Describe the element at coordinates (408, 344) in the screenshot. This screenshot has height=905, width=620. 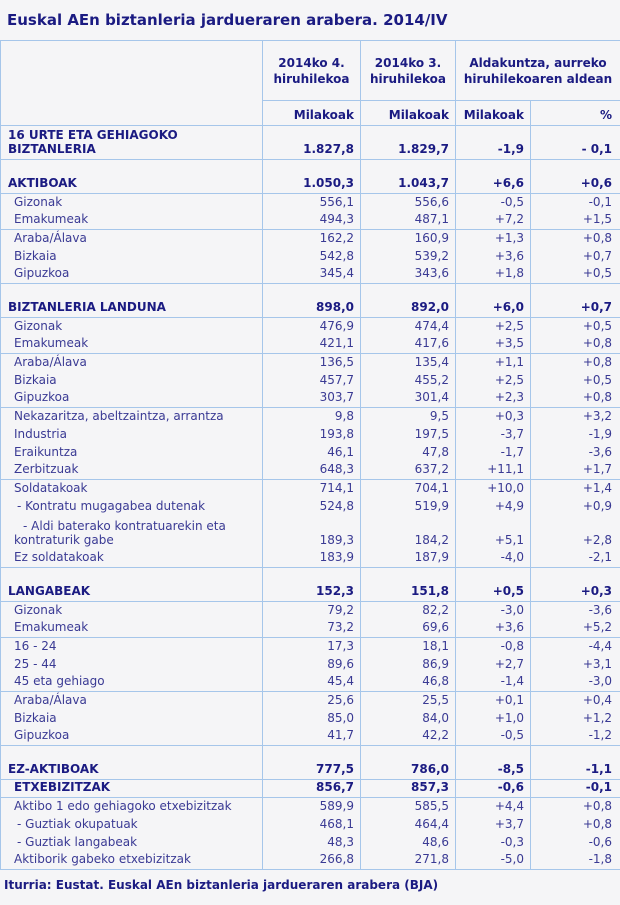
I see `row-value: 417,6` at that location.